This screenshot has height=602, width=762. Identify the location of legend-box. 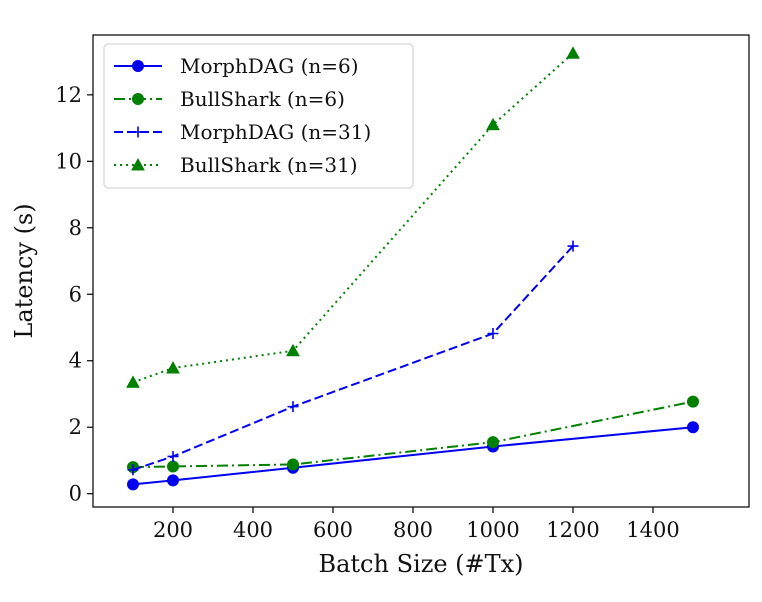
(258, 116).